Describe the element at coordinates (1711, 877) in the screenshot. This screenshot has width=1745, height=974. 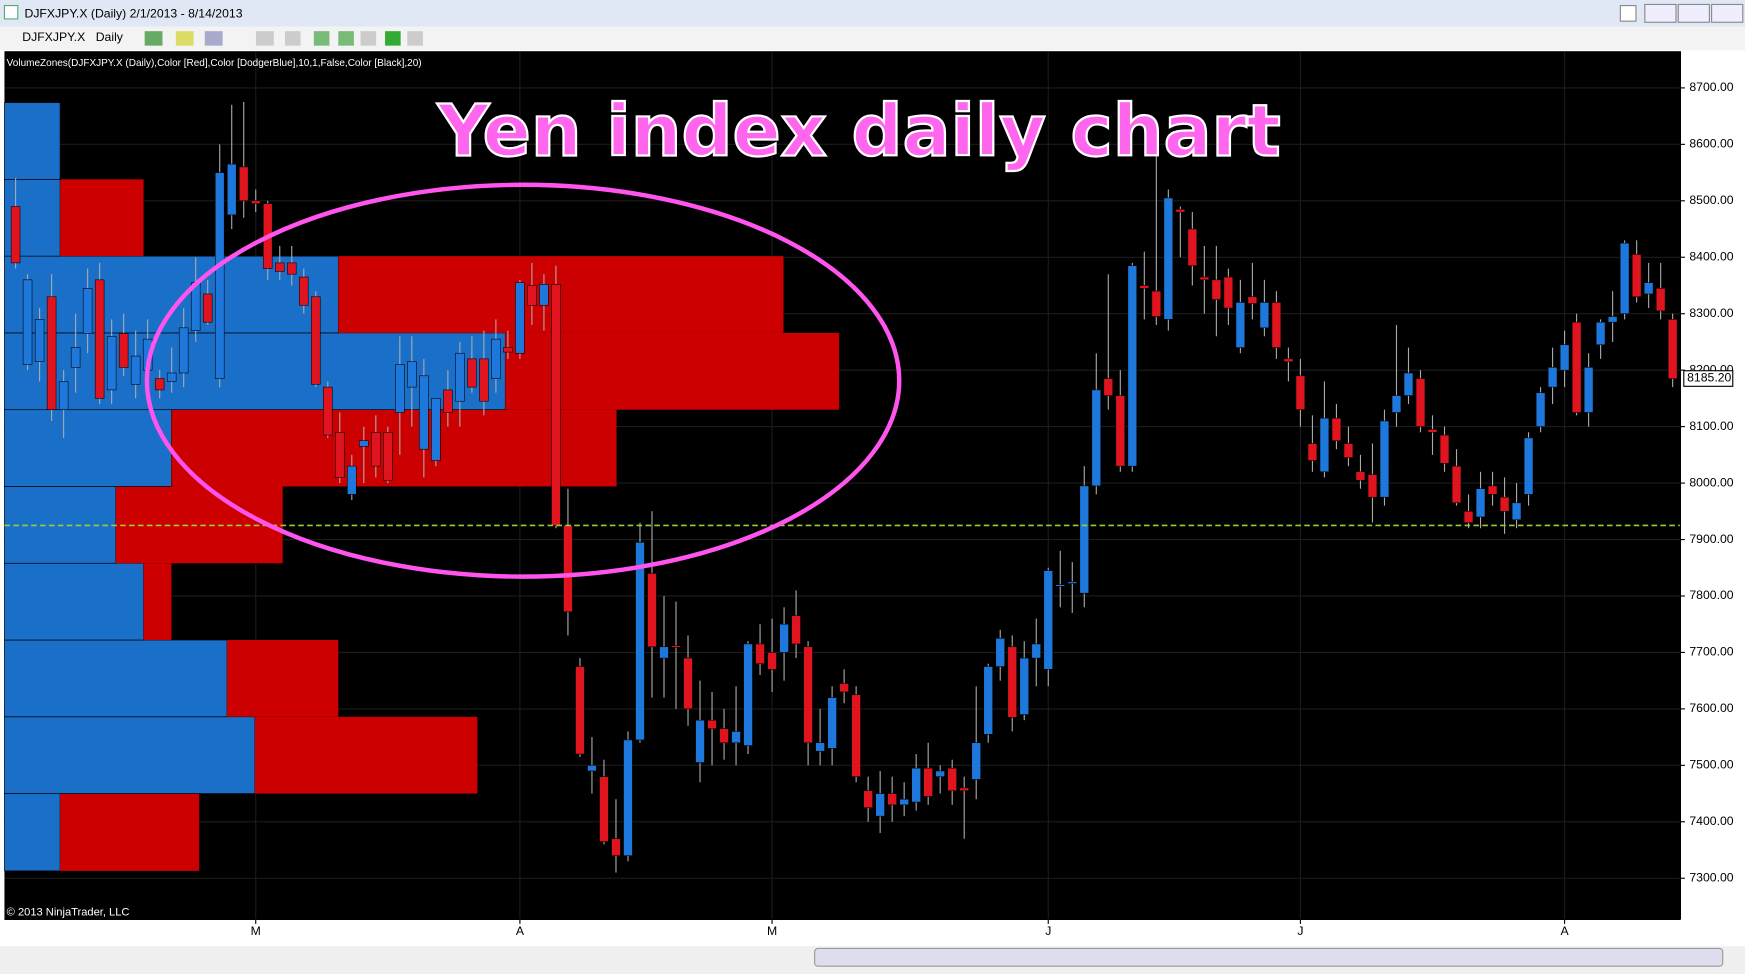
I see `y-tick-label: 7300.00` at that location.